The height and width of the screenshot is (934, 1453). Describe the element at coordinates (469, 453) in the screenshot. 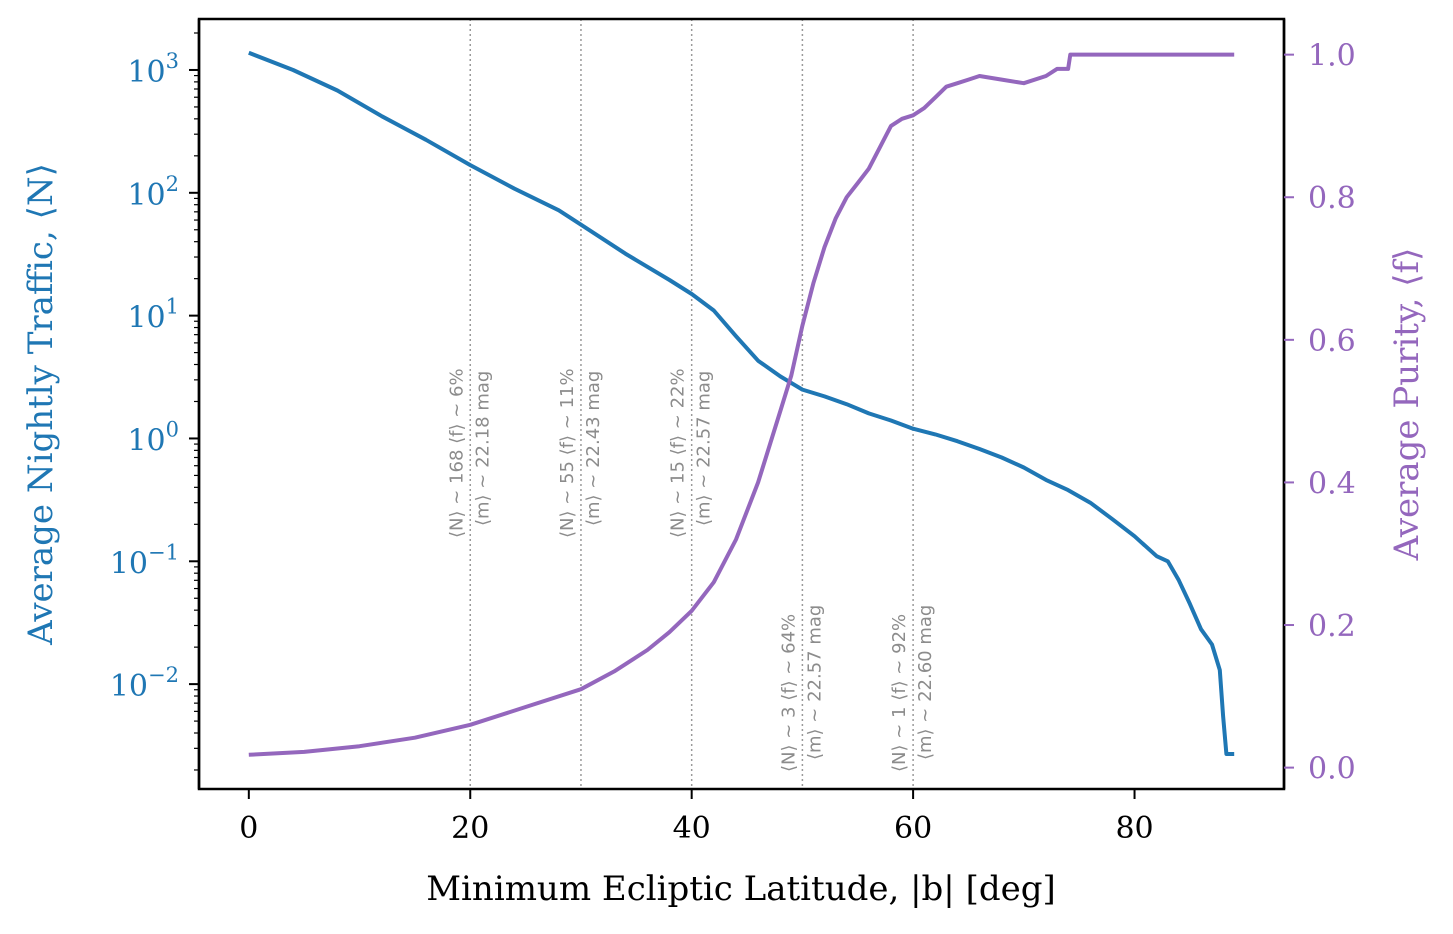

I see `annotation-label: ⟨N⟩ ~ 168 ⟨f⟩ ~ 6% ⟨m⟩ ~ 22.18 mag` at that location.